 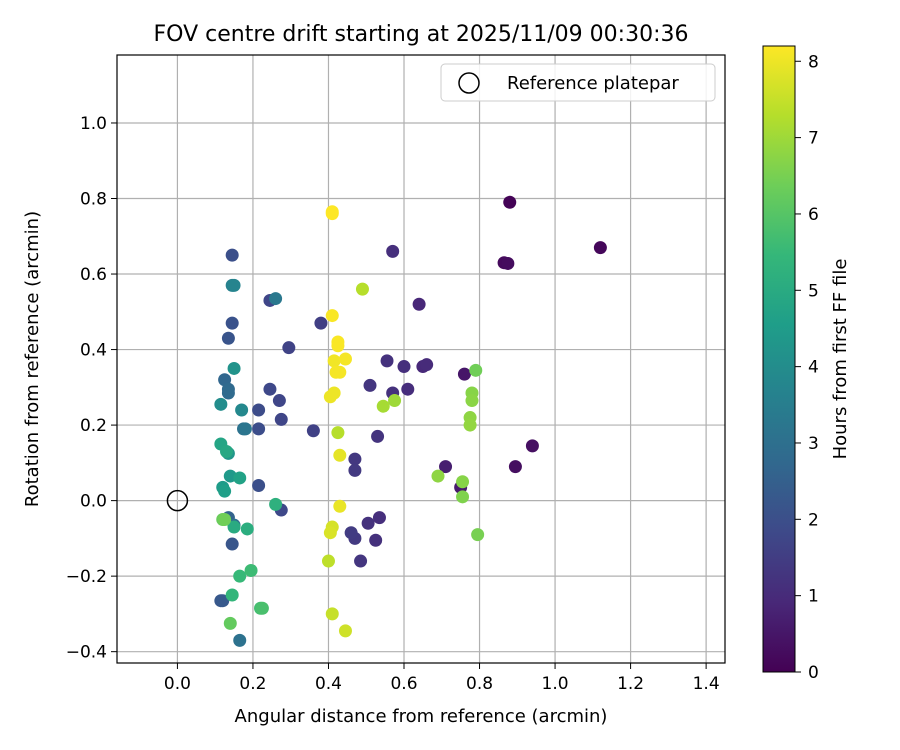 I want to click on legend-entry-reference: Reference platepar, so click(x=593, y=83).